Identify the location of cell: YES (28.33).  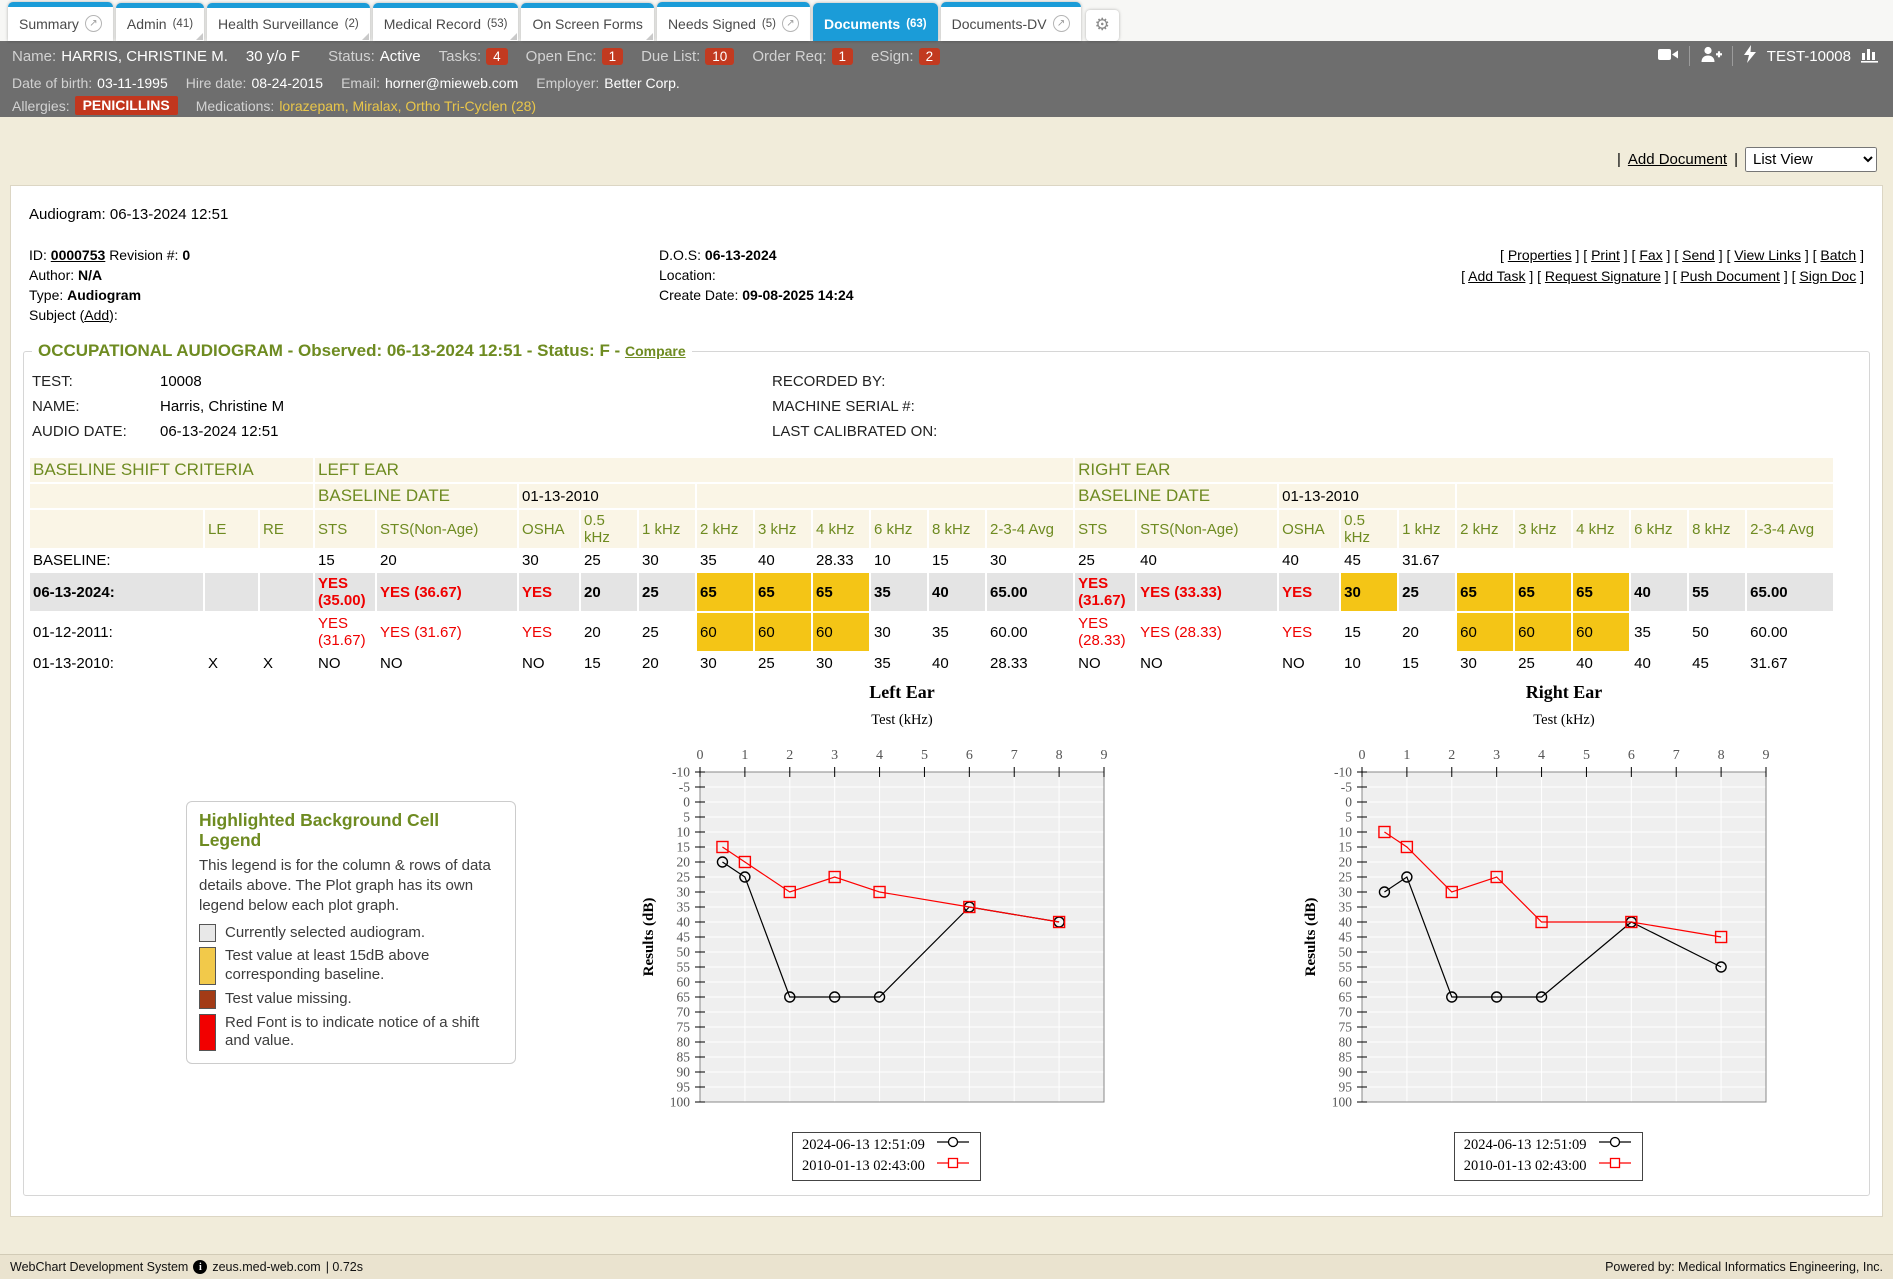
(1207, 632).